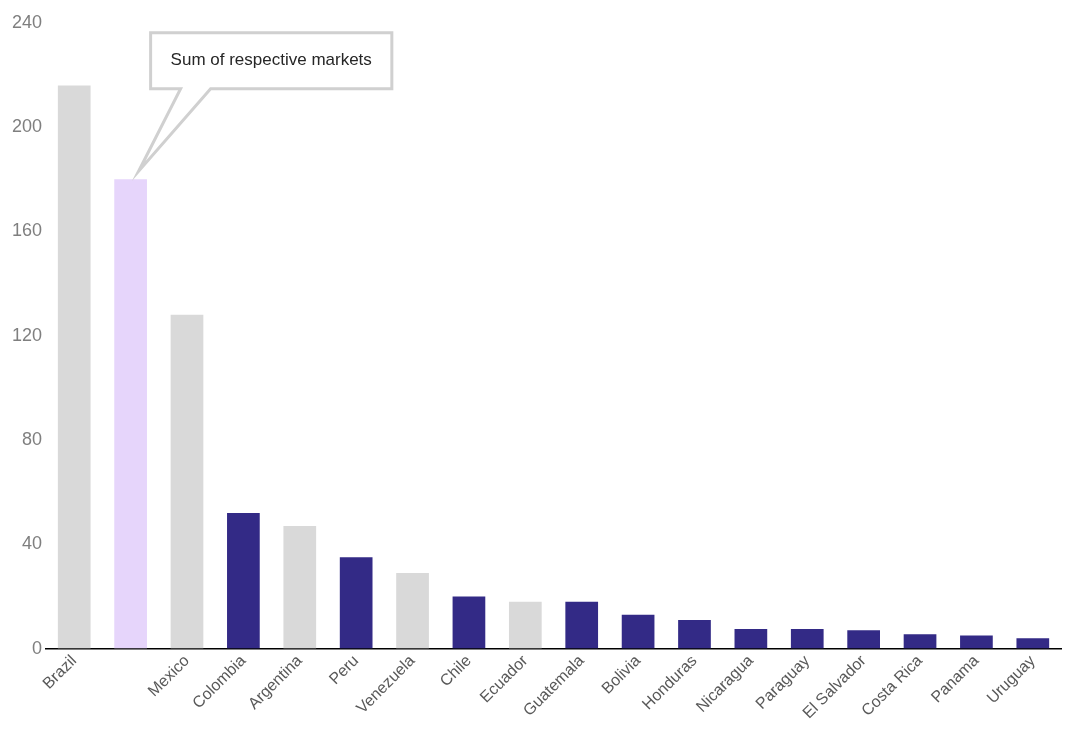  What do you see at coordinates (27, 230) in the screenshot?
I see `y-tick-label: 160` at bounding box center [27, 230].